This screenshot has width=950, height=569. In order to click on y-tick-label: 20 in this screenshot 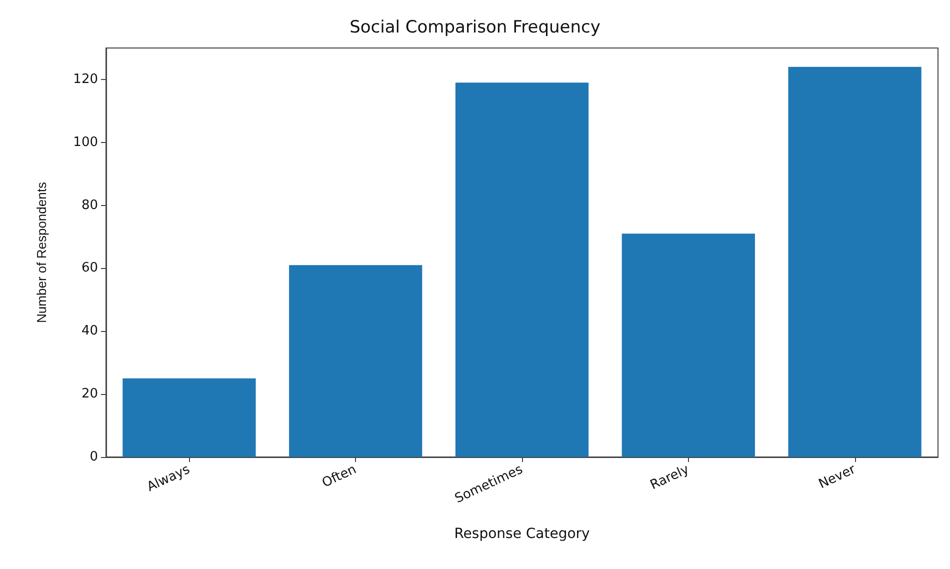, I will do `click(89, 394)`.